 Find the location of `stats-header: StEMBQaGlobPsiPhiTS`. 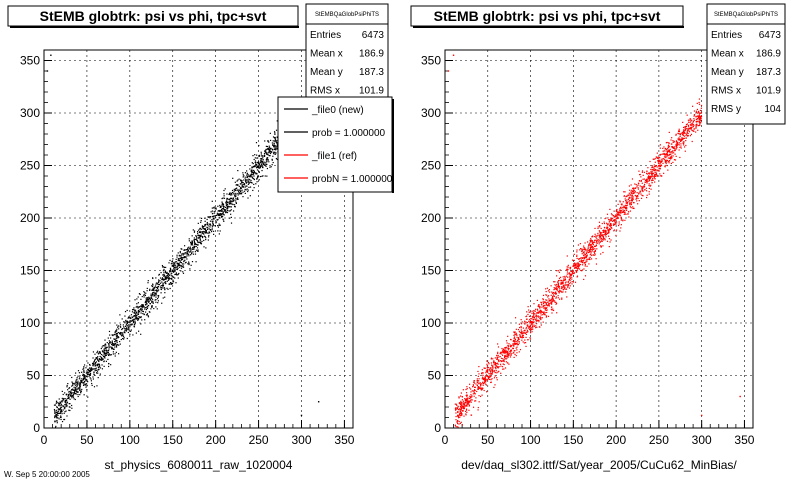

stats-header: StEMBQaGlobPsiPhiTS is located at coordinates (347, 15).